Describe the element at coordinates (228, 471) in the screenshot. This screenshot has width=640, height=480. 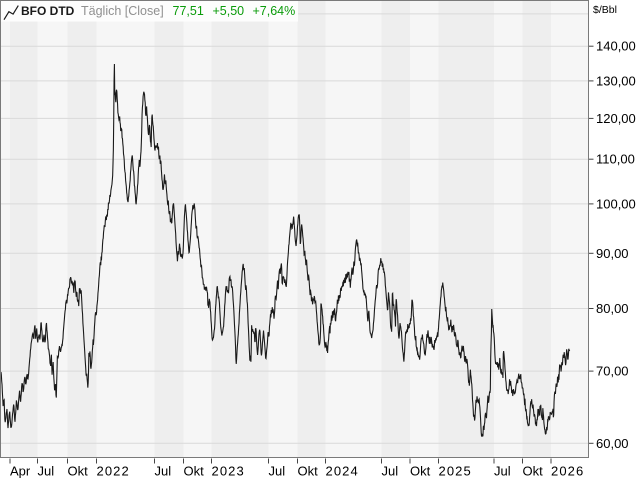
I see `svg-text: 2023` at that location.